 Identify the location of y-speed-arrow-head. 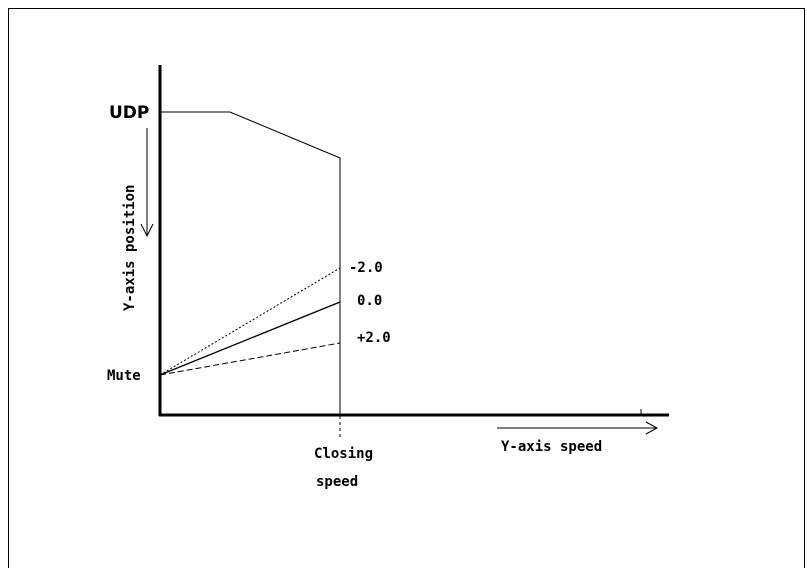
(652, 428).